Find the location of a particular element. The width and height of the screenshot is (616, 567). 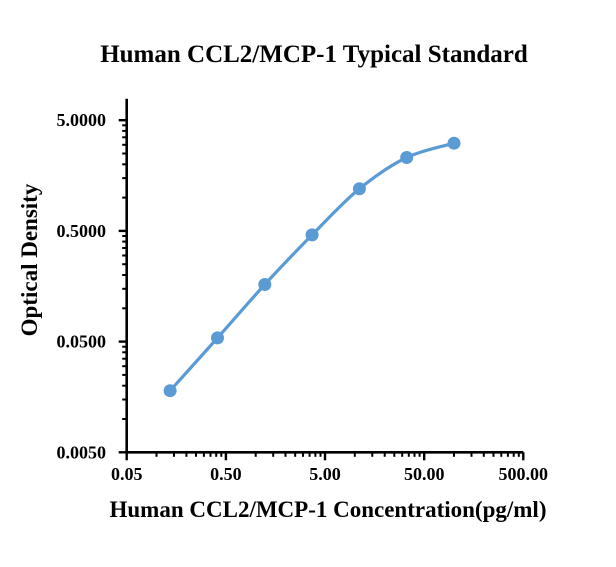

x-tick-label: 500.00 is located at coordinates (524, 474).